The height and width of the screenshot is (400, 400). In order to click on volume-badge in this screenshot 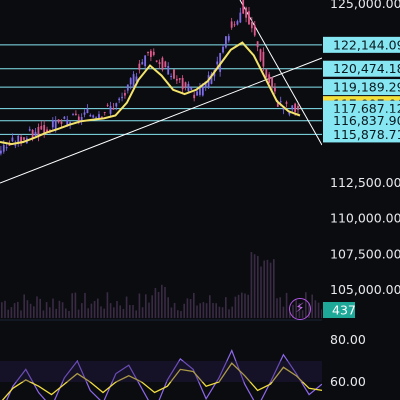, I will do `click(339, 310)`.